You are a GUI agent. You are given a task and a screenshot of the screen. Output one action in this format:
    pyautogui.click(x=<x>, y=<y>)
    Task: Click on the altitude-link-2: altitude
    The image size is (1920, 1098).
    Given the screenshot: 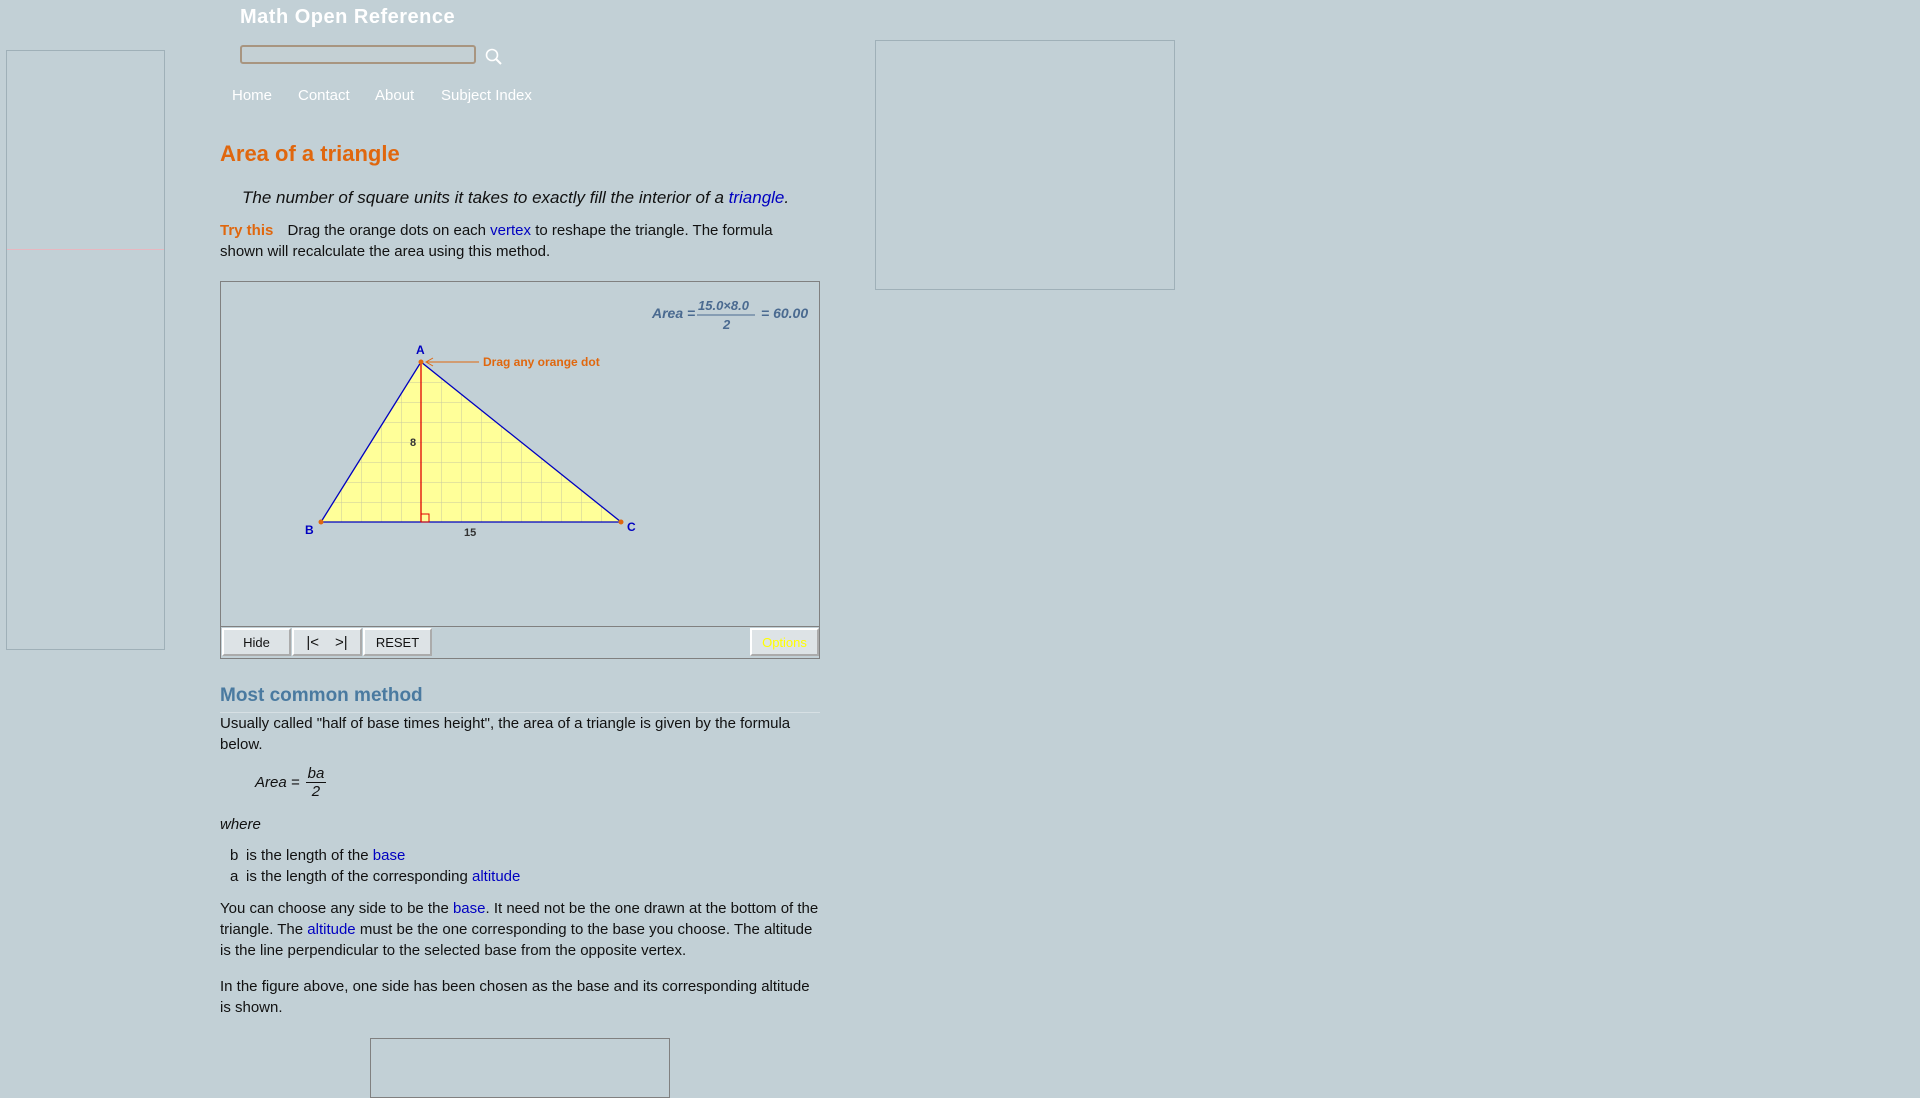 What is the action you would take?
    pyautogui.click(x=331, y=929)
    